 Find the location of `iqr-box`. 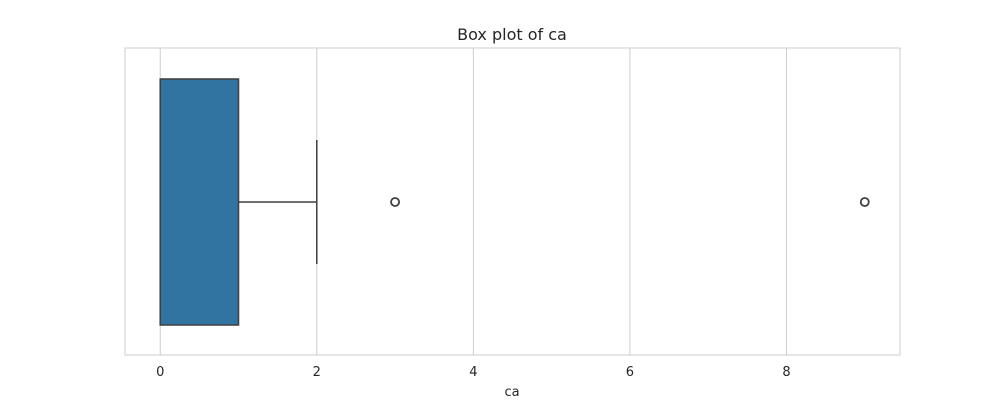

iqr-box is located at coordinates (199, 202).